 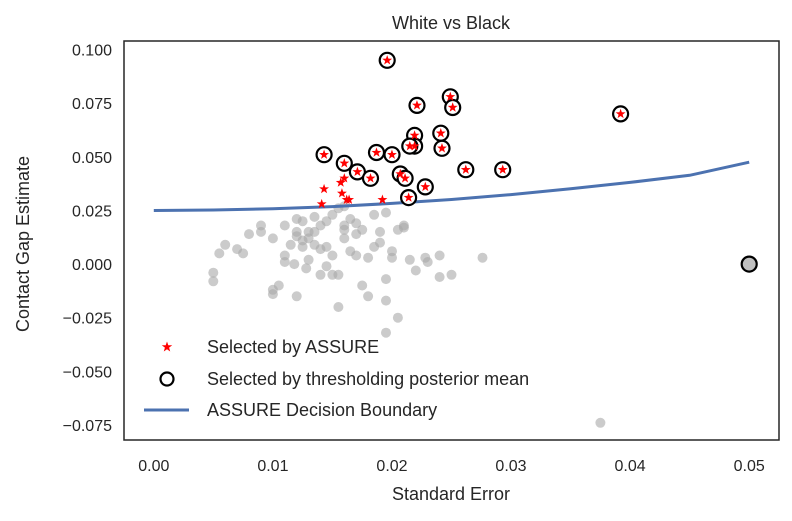 What do you see at coordinates (293, 347) in the screenshot?
I see `legend-label-assure: Selected by ASSURE` at bounding box center [293, 347].